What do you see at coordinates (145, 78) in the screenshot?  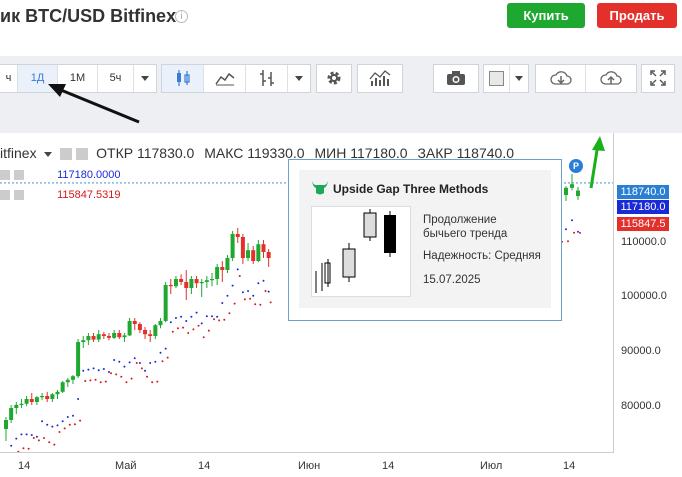 I see `timeframe-dropdown` at bounding box center [145, 78].